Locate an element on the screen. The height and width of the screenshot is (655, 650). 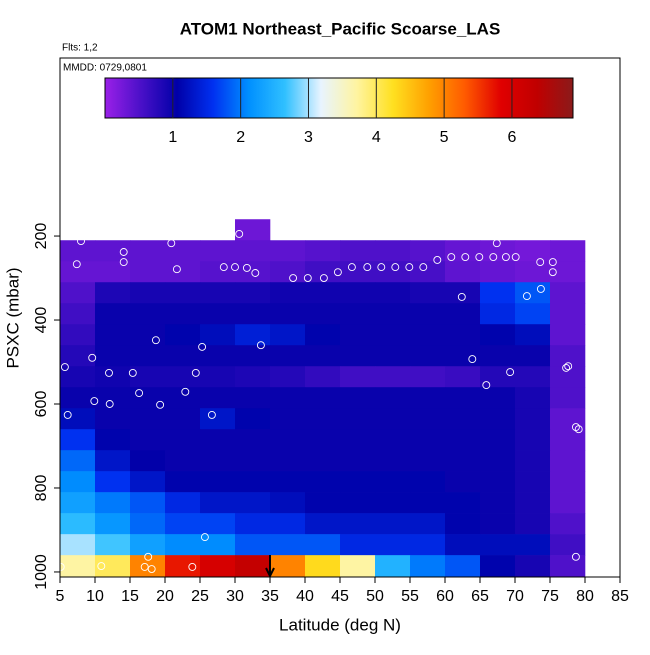
y-axis-label: PSXC (mbar) is located at coordinates (12, 317).